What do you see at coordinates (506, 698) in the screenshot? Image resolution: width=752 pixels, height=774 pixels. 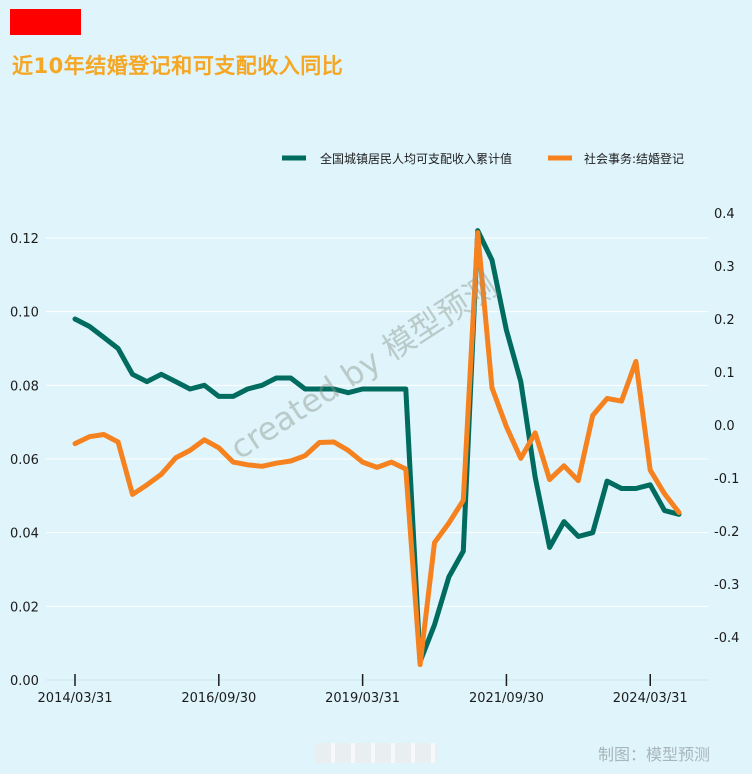 I see `x-tick-label: 2021/09/30` at bounding box center [506, 698].